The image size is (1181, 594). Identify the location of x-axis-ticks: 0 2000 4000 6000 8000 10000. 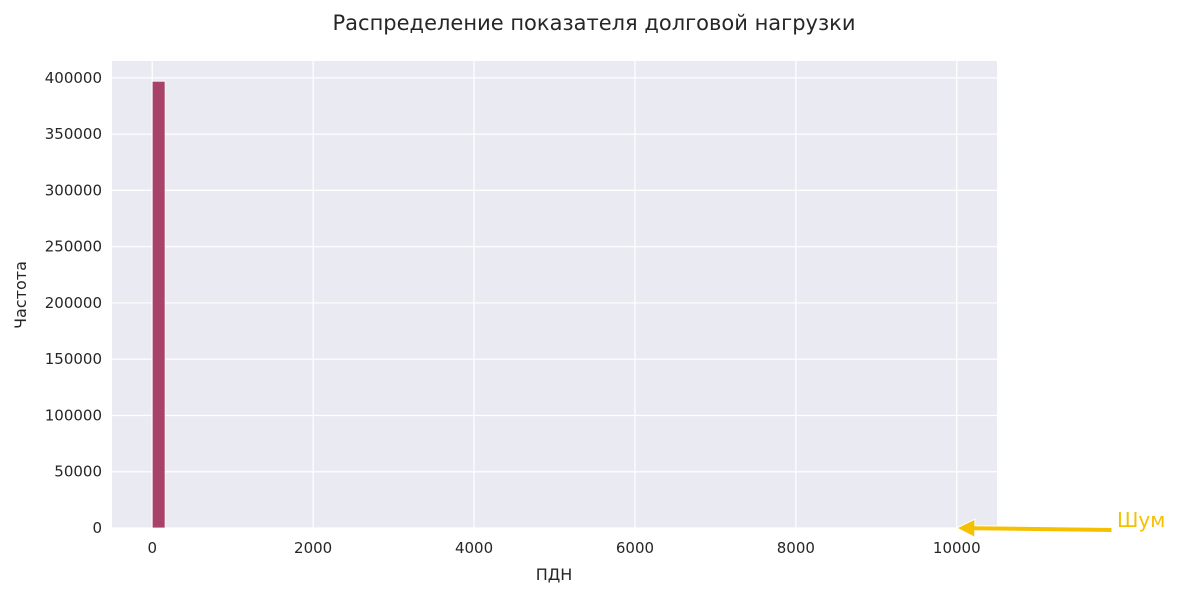
(563, 548).